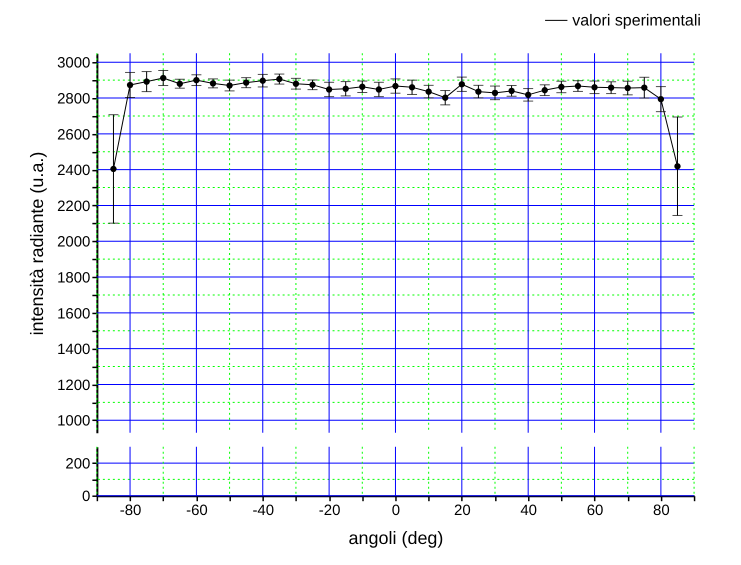 Image resolution: width=741 pixels, height=565 pixels. Describe the element at coordinates (73, 349) in the screenshot. I see `y-tick-label: 1400` at that location.